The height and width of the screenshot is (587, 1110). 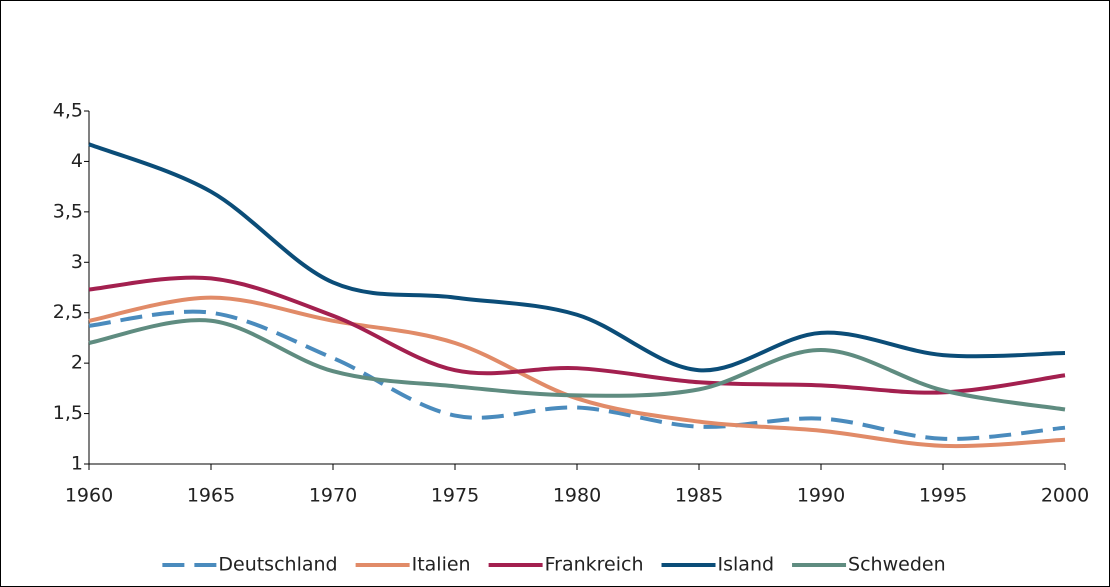 I want to click on x-tick-label: 2000, so click(x=1065, y=496).